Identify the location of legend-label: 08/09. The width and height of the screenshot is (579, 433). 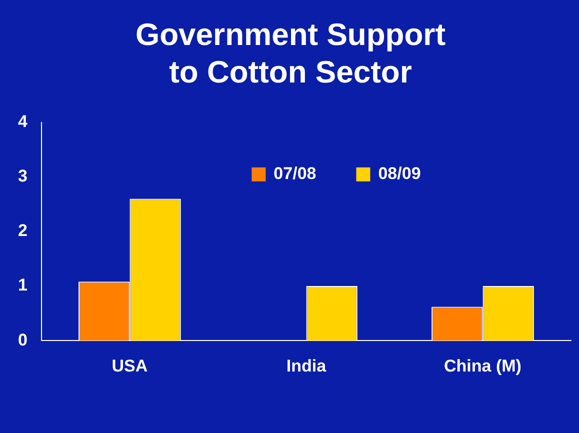
(399, 174).